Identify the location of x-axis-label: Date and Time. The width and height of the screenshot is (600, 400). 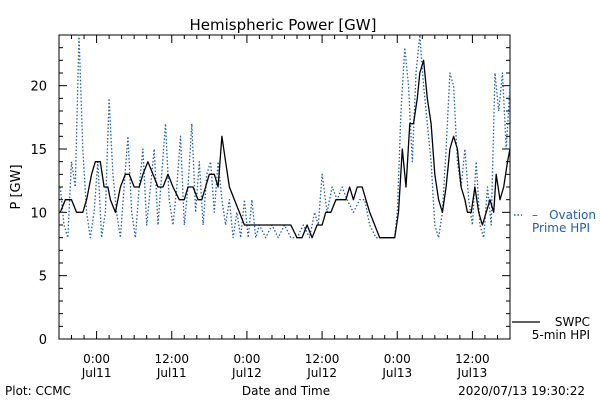
(286, 391).